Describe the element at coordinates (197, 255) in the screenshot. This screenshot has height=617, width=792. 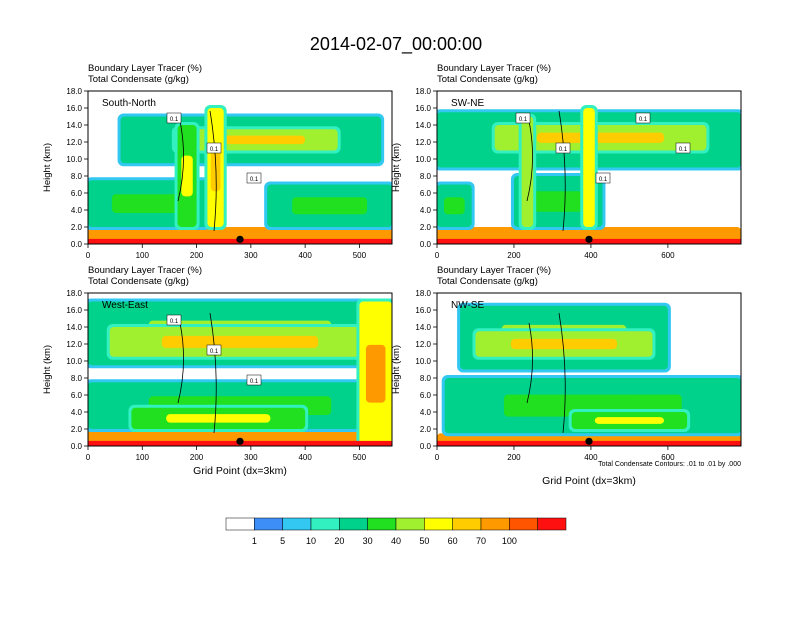
I see `x-tick-label: 200` at that location.